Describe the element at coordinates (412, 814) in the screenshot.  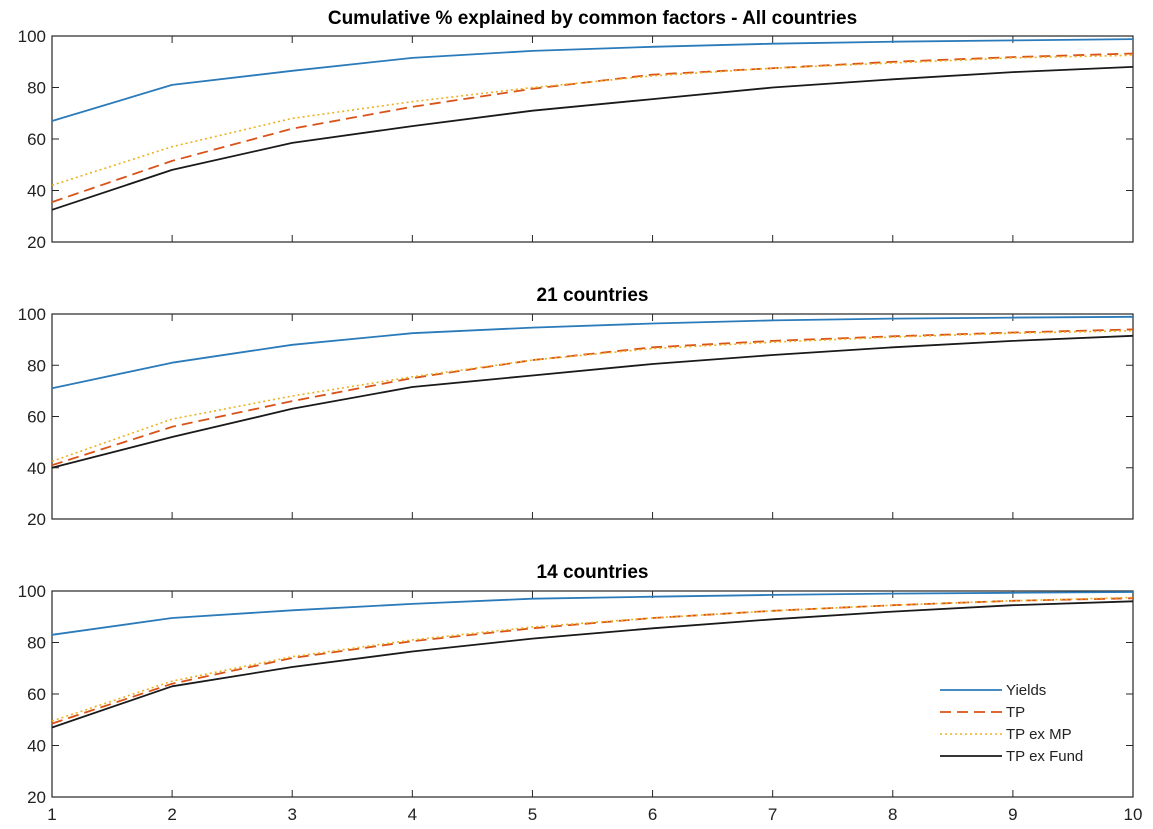
I see `x-tick-label: 4` at that location.